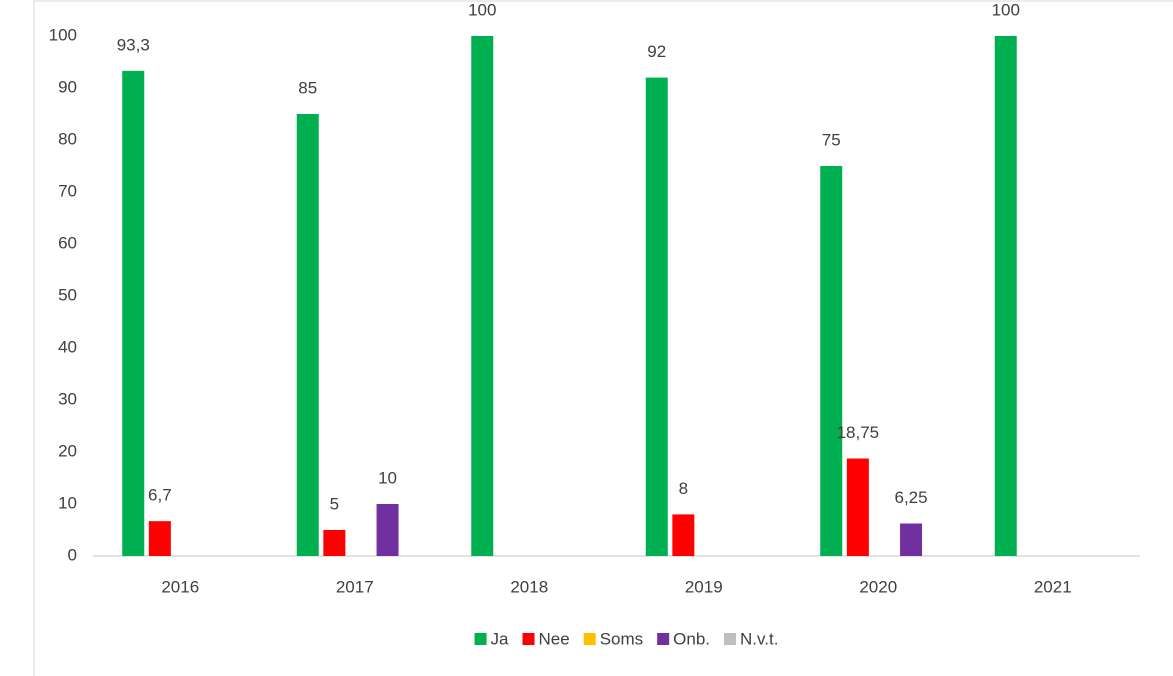 This screenshot has height=676, width=1173. I want to click on data-label: 93,3, so click(133, 44).